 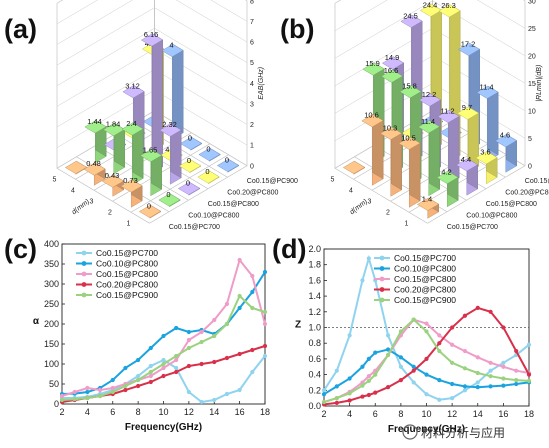 What do you see at coordinates (94, 172) in the screenshot?
I see `bar-a-s0-d4: 0.48` at bounding box center [94, 172].